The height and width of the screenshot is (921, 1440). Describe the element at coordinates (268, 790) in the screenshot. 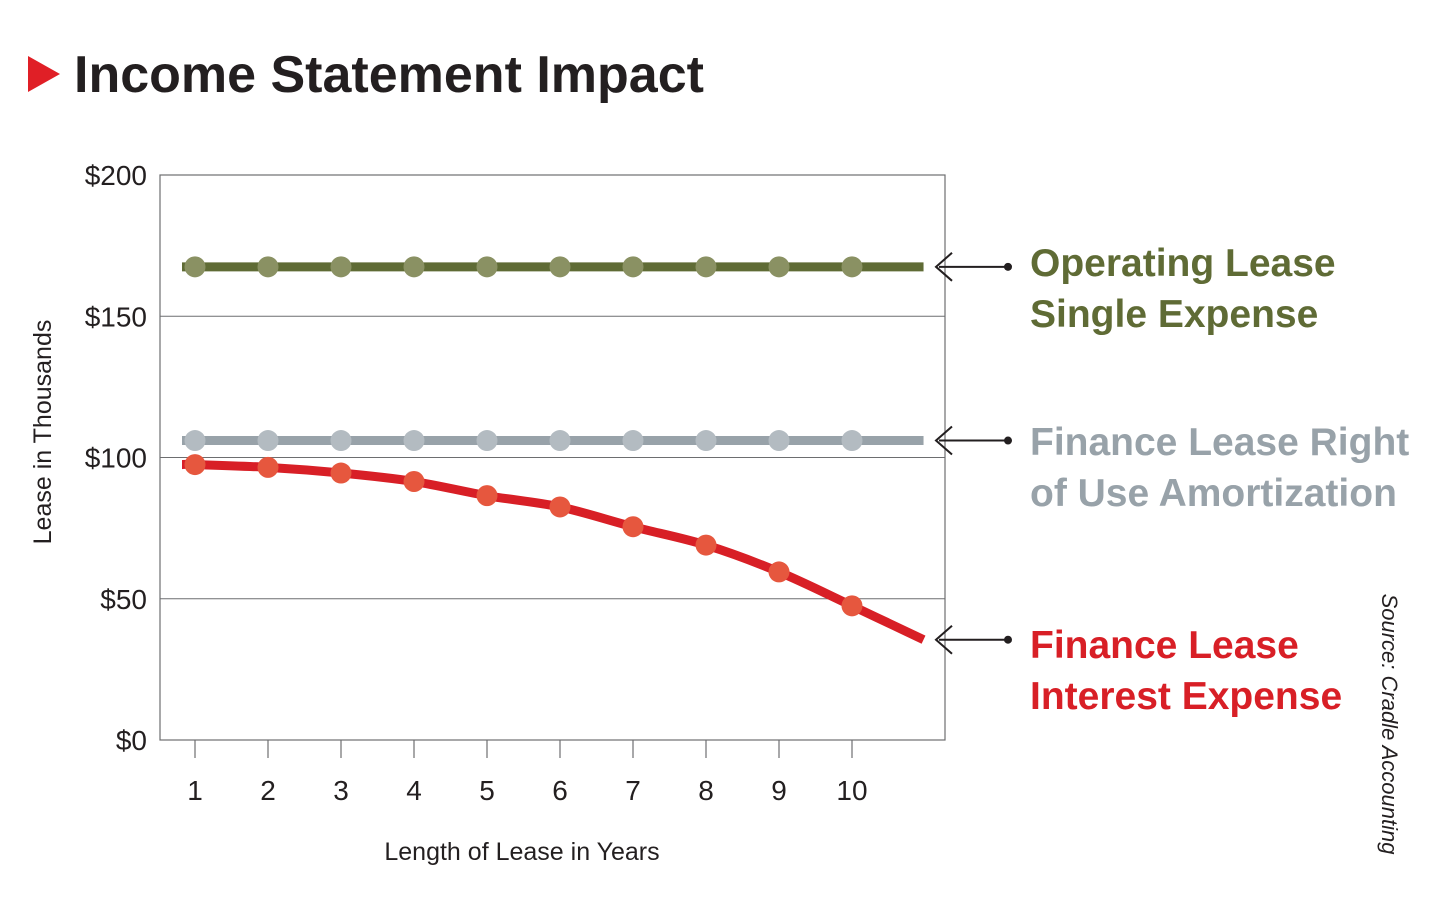

I see `x-tick-label: 2` at that location.